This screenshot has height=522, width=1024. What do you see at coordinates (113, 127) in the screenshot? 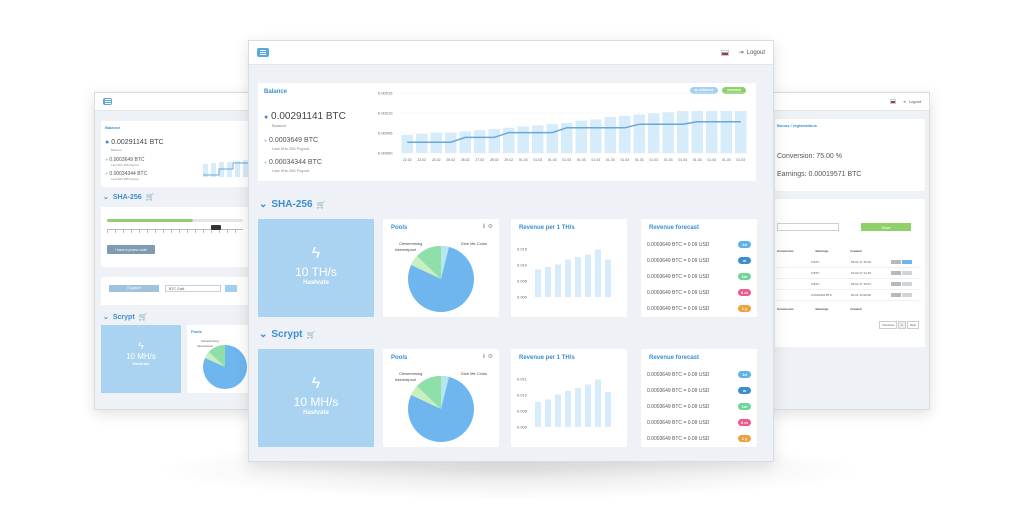
I see `left-balance-title: Balance` at bounding box center [113, 127].